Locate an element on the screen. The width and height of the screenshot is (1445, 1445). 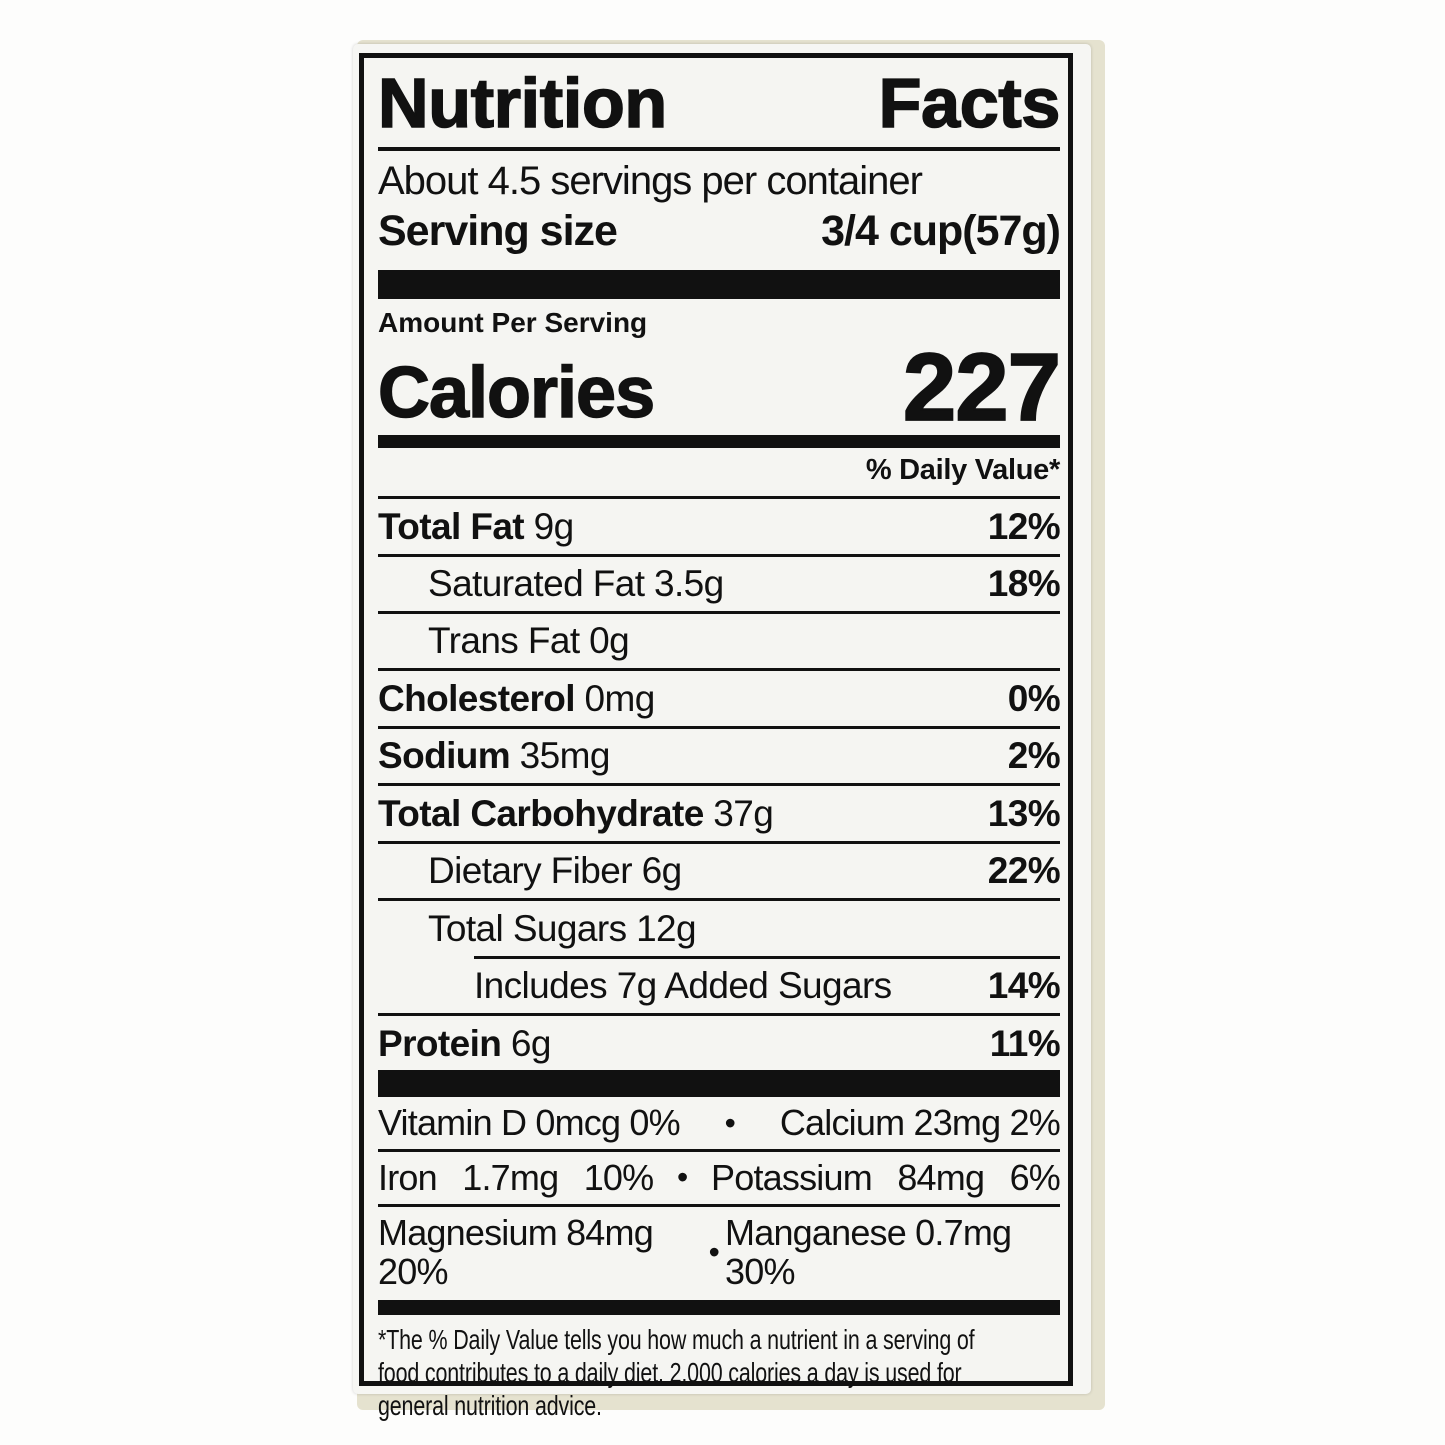
nutrient-row-trans-fat: Trans Fat 0g is located at coordinates (719, 639).